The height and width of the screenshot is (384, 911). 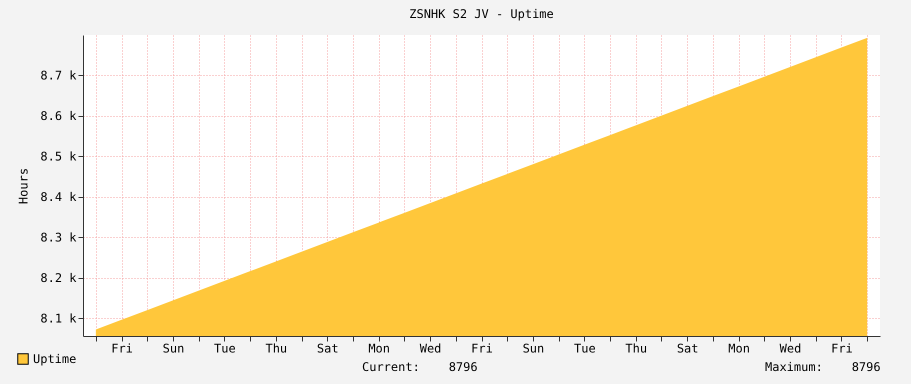 What do you see at coordinates (59, 75) in the screenshot?
I see `y-tick-label: 8.7 k` at bounding box center [59, 75].